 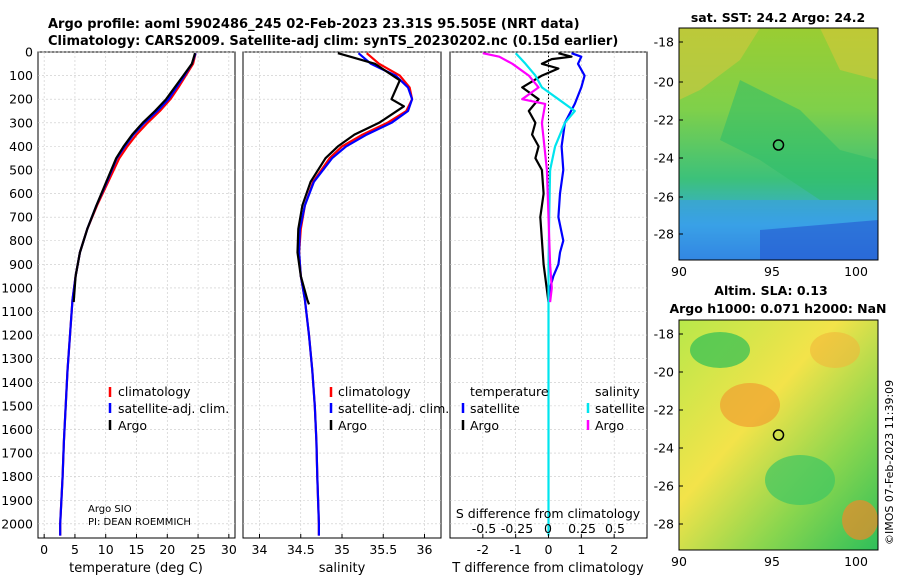 I want to click on depth-tick-label: 1100, so click(x=17, y=311).